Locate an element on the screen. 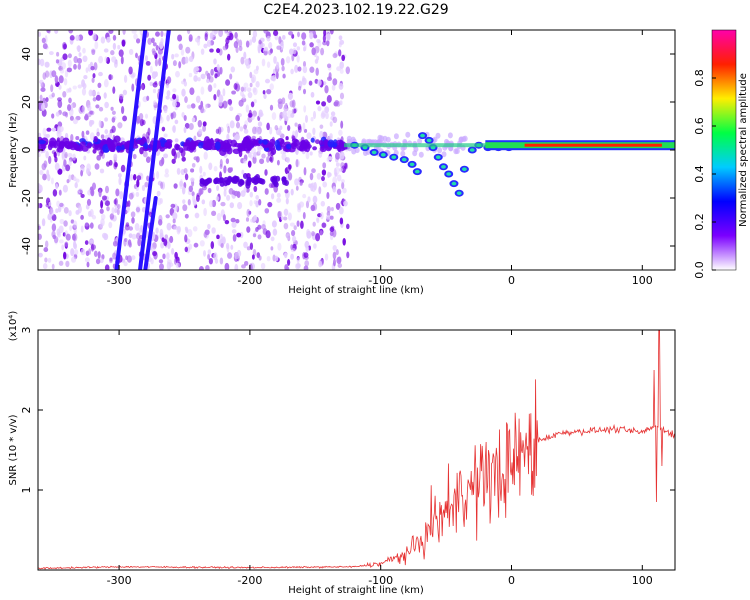 The height and width of the screenshot is (600, 750). x-tick-label: -200 is located at coordinates (249, 580).